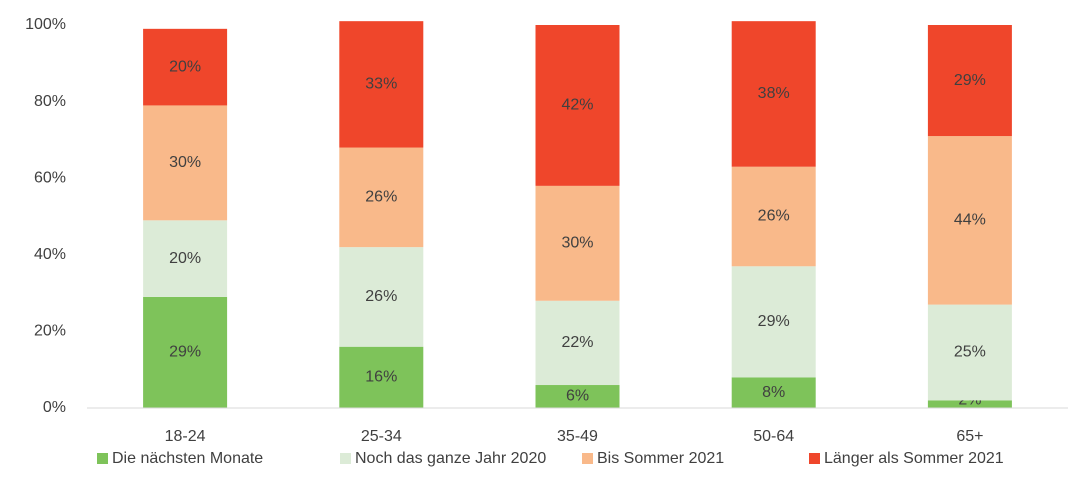  I want to click on y-tick-label: 40%, so click(50, 254).